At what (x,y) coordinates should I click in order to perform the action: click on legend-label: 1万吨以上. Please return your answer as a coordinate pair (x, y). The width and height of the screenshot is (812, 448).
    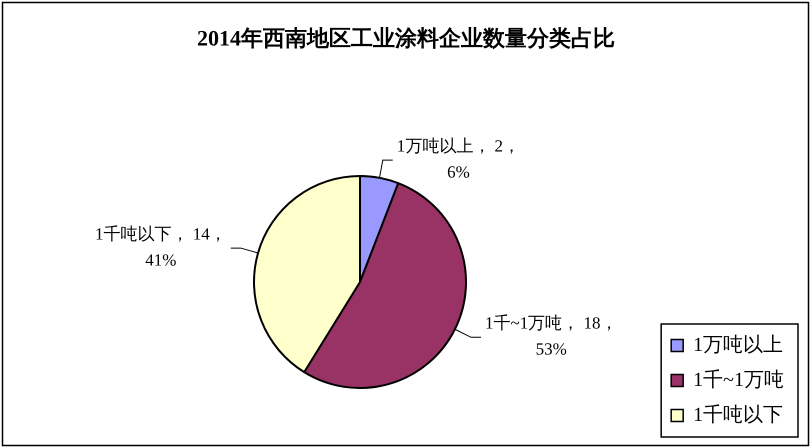
    Looking at the image, I should click on (738, 345).